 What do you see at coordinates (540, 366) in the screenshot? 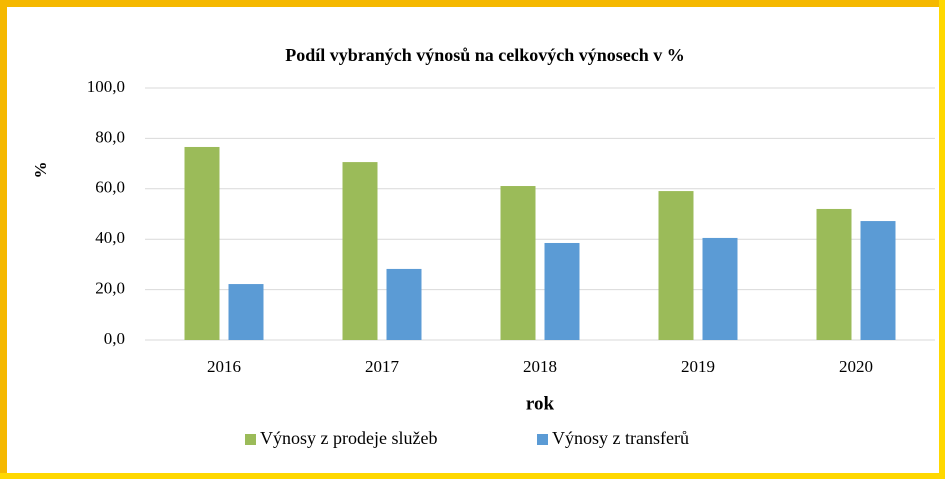
I see `x-tick-label: 2018` at bounding box center [540, 366].